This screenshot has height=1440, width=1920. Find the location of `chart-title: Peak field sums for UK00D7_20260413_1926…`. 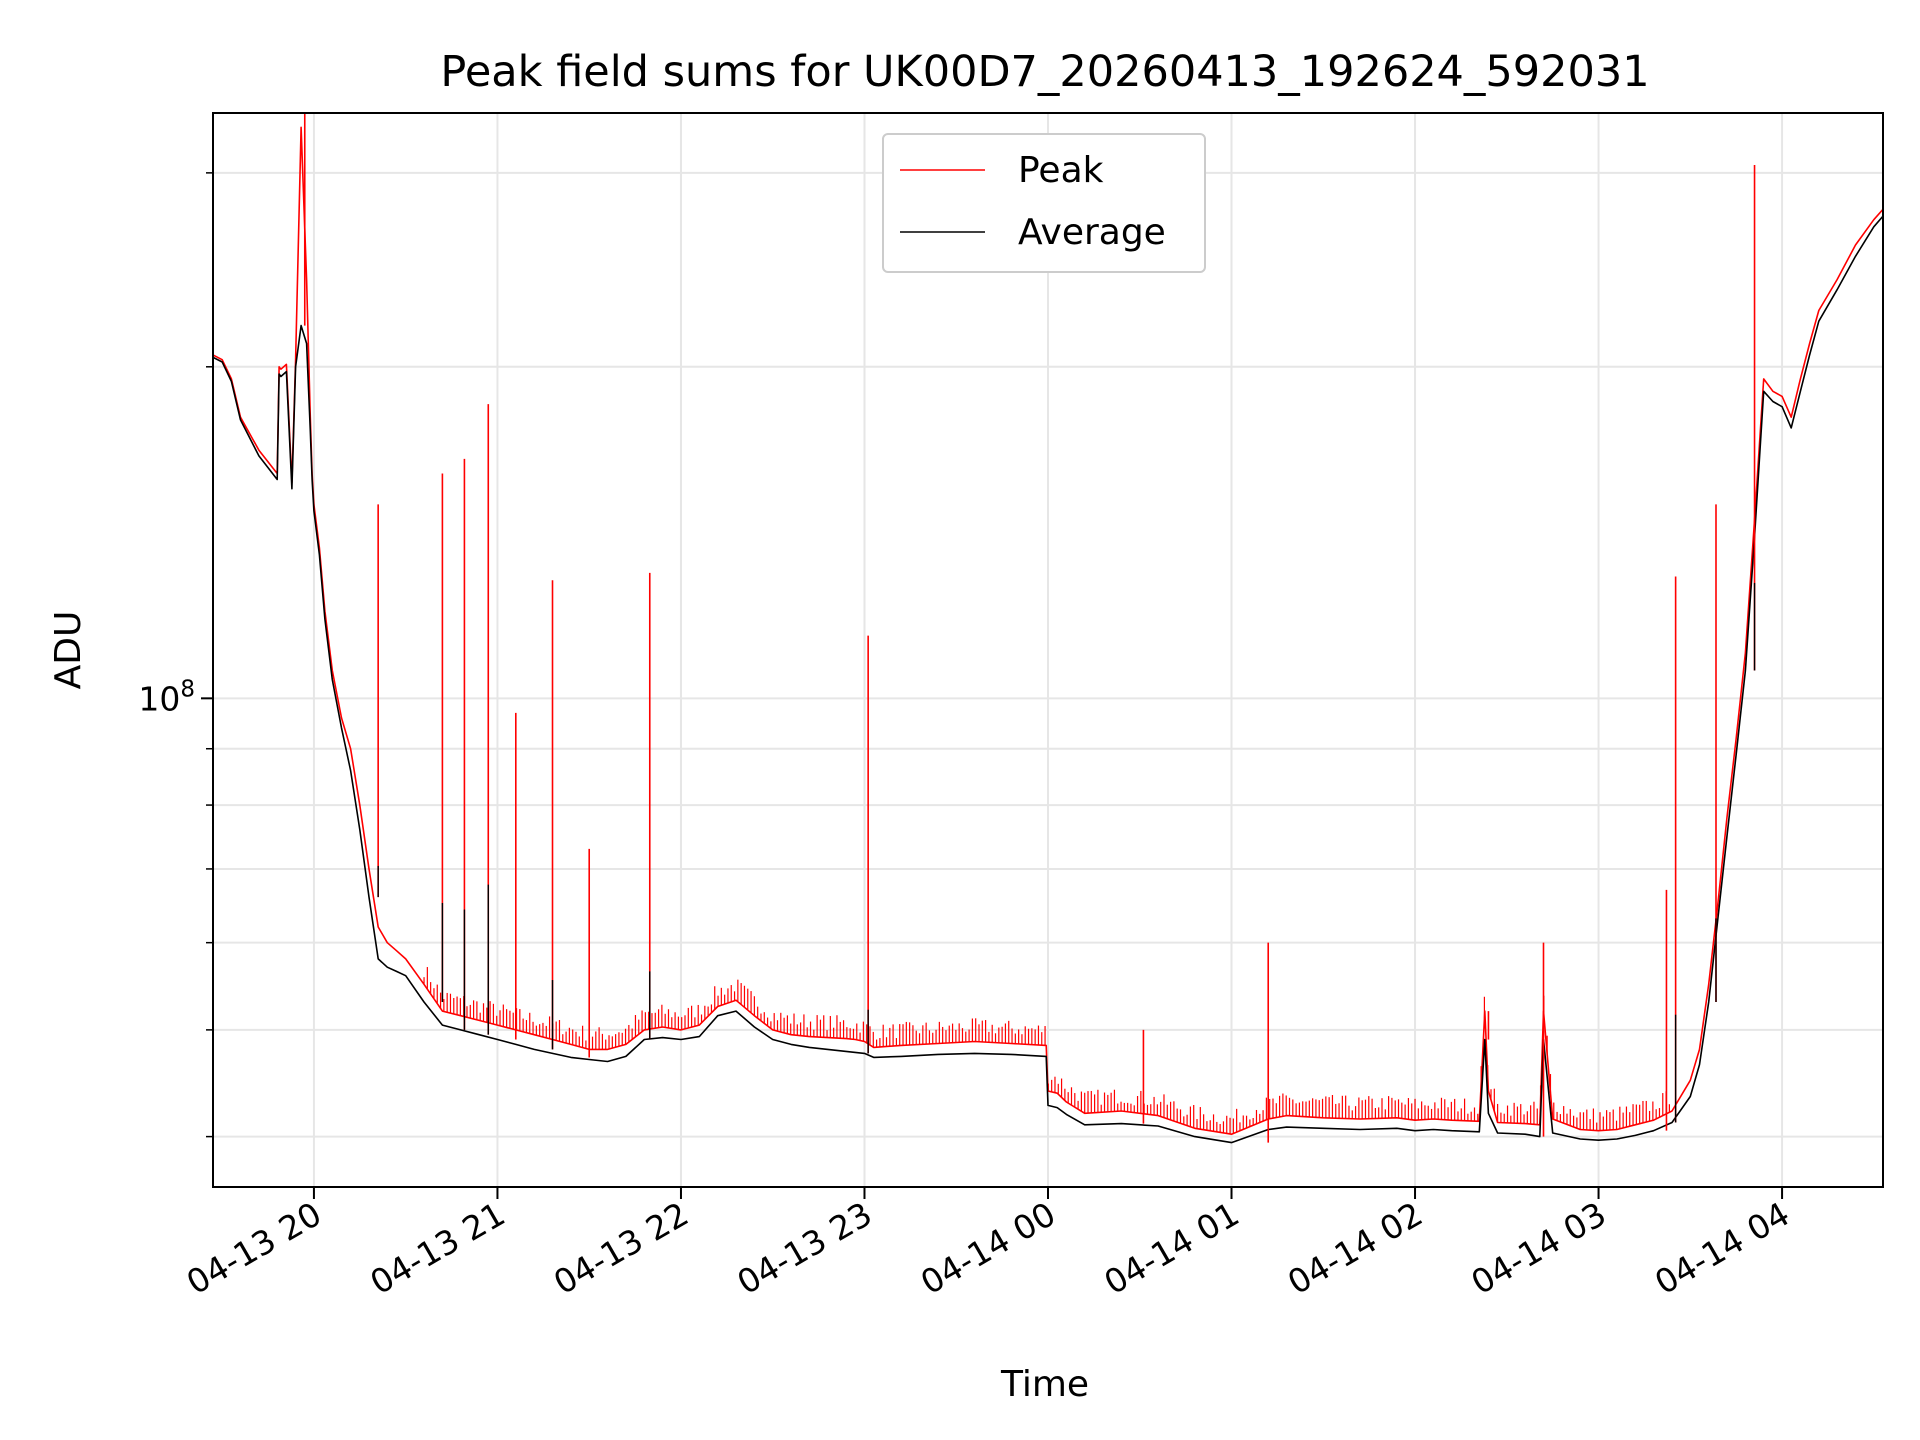

chart-title: Peak field sums for UK00D7_20260413_1926… is located at coordinates (1044, 72).